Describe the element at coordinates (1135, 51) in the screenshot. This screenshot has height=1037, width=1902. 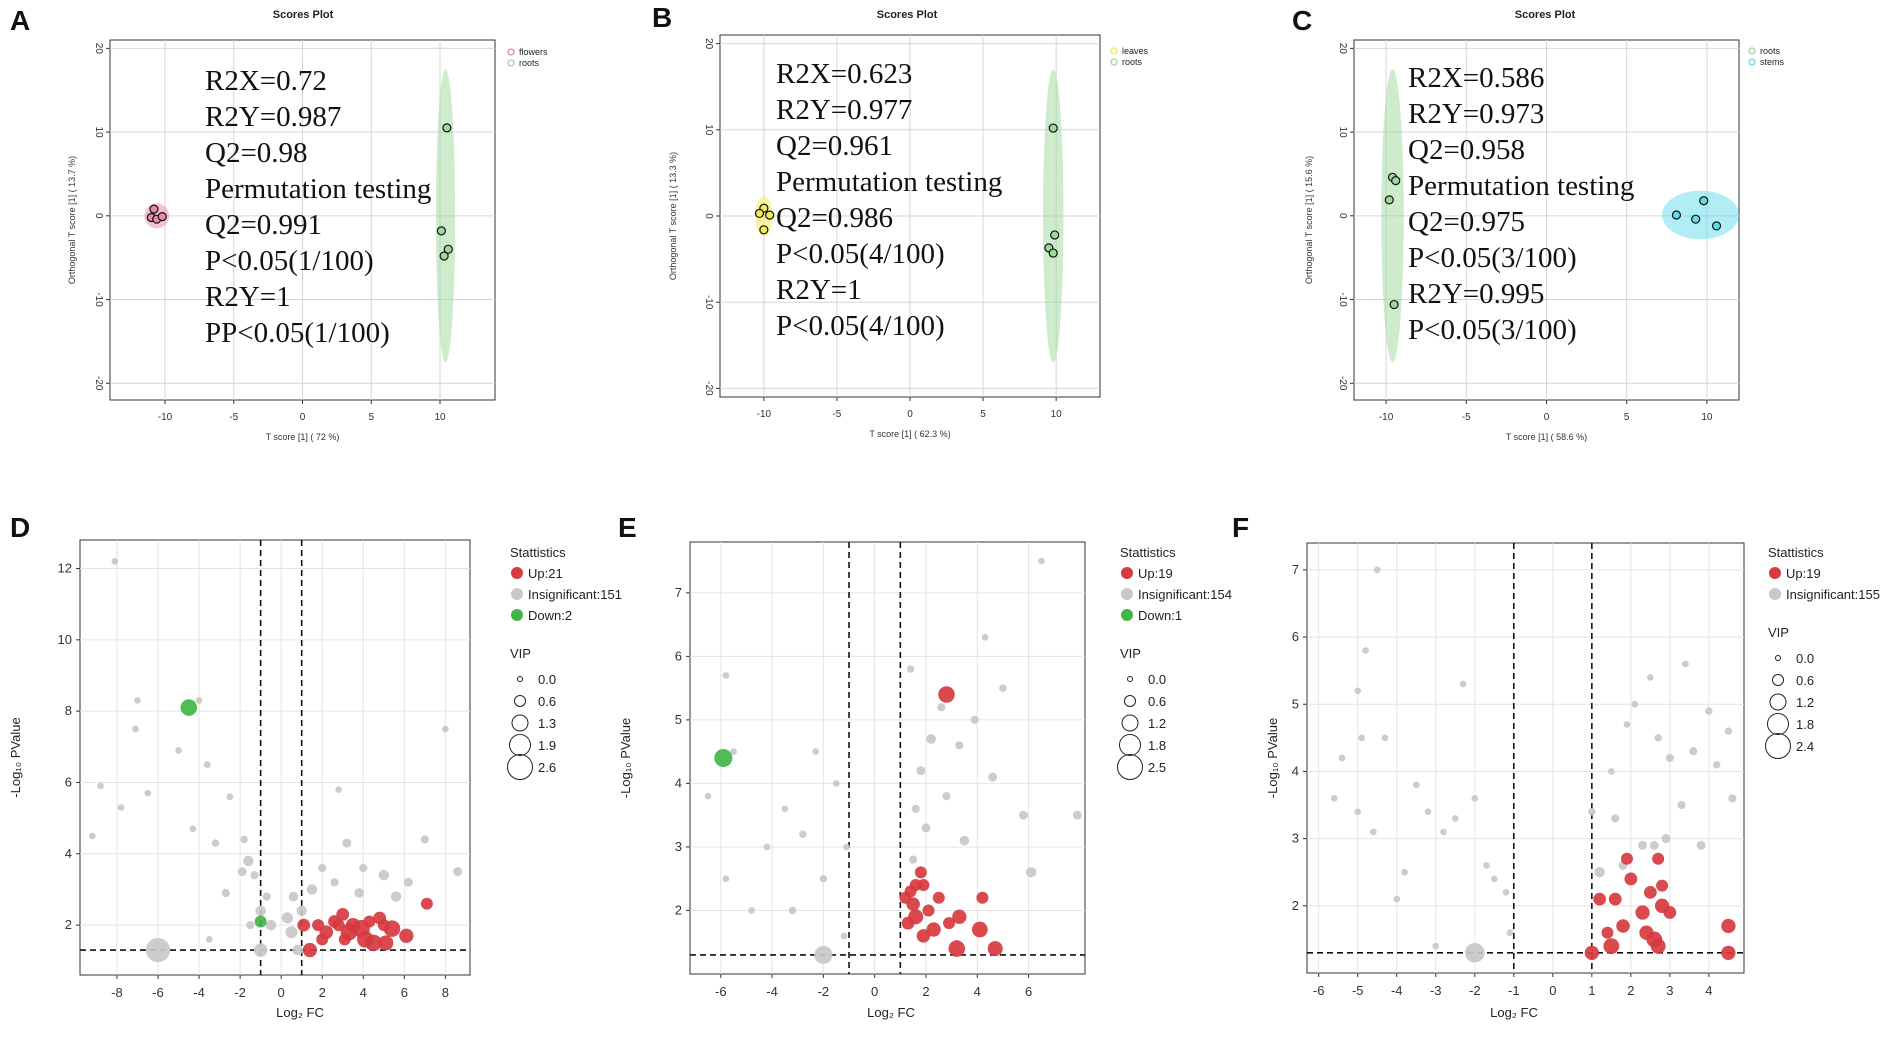
I see `legend-label-leaves: leaves` at that location.